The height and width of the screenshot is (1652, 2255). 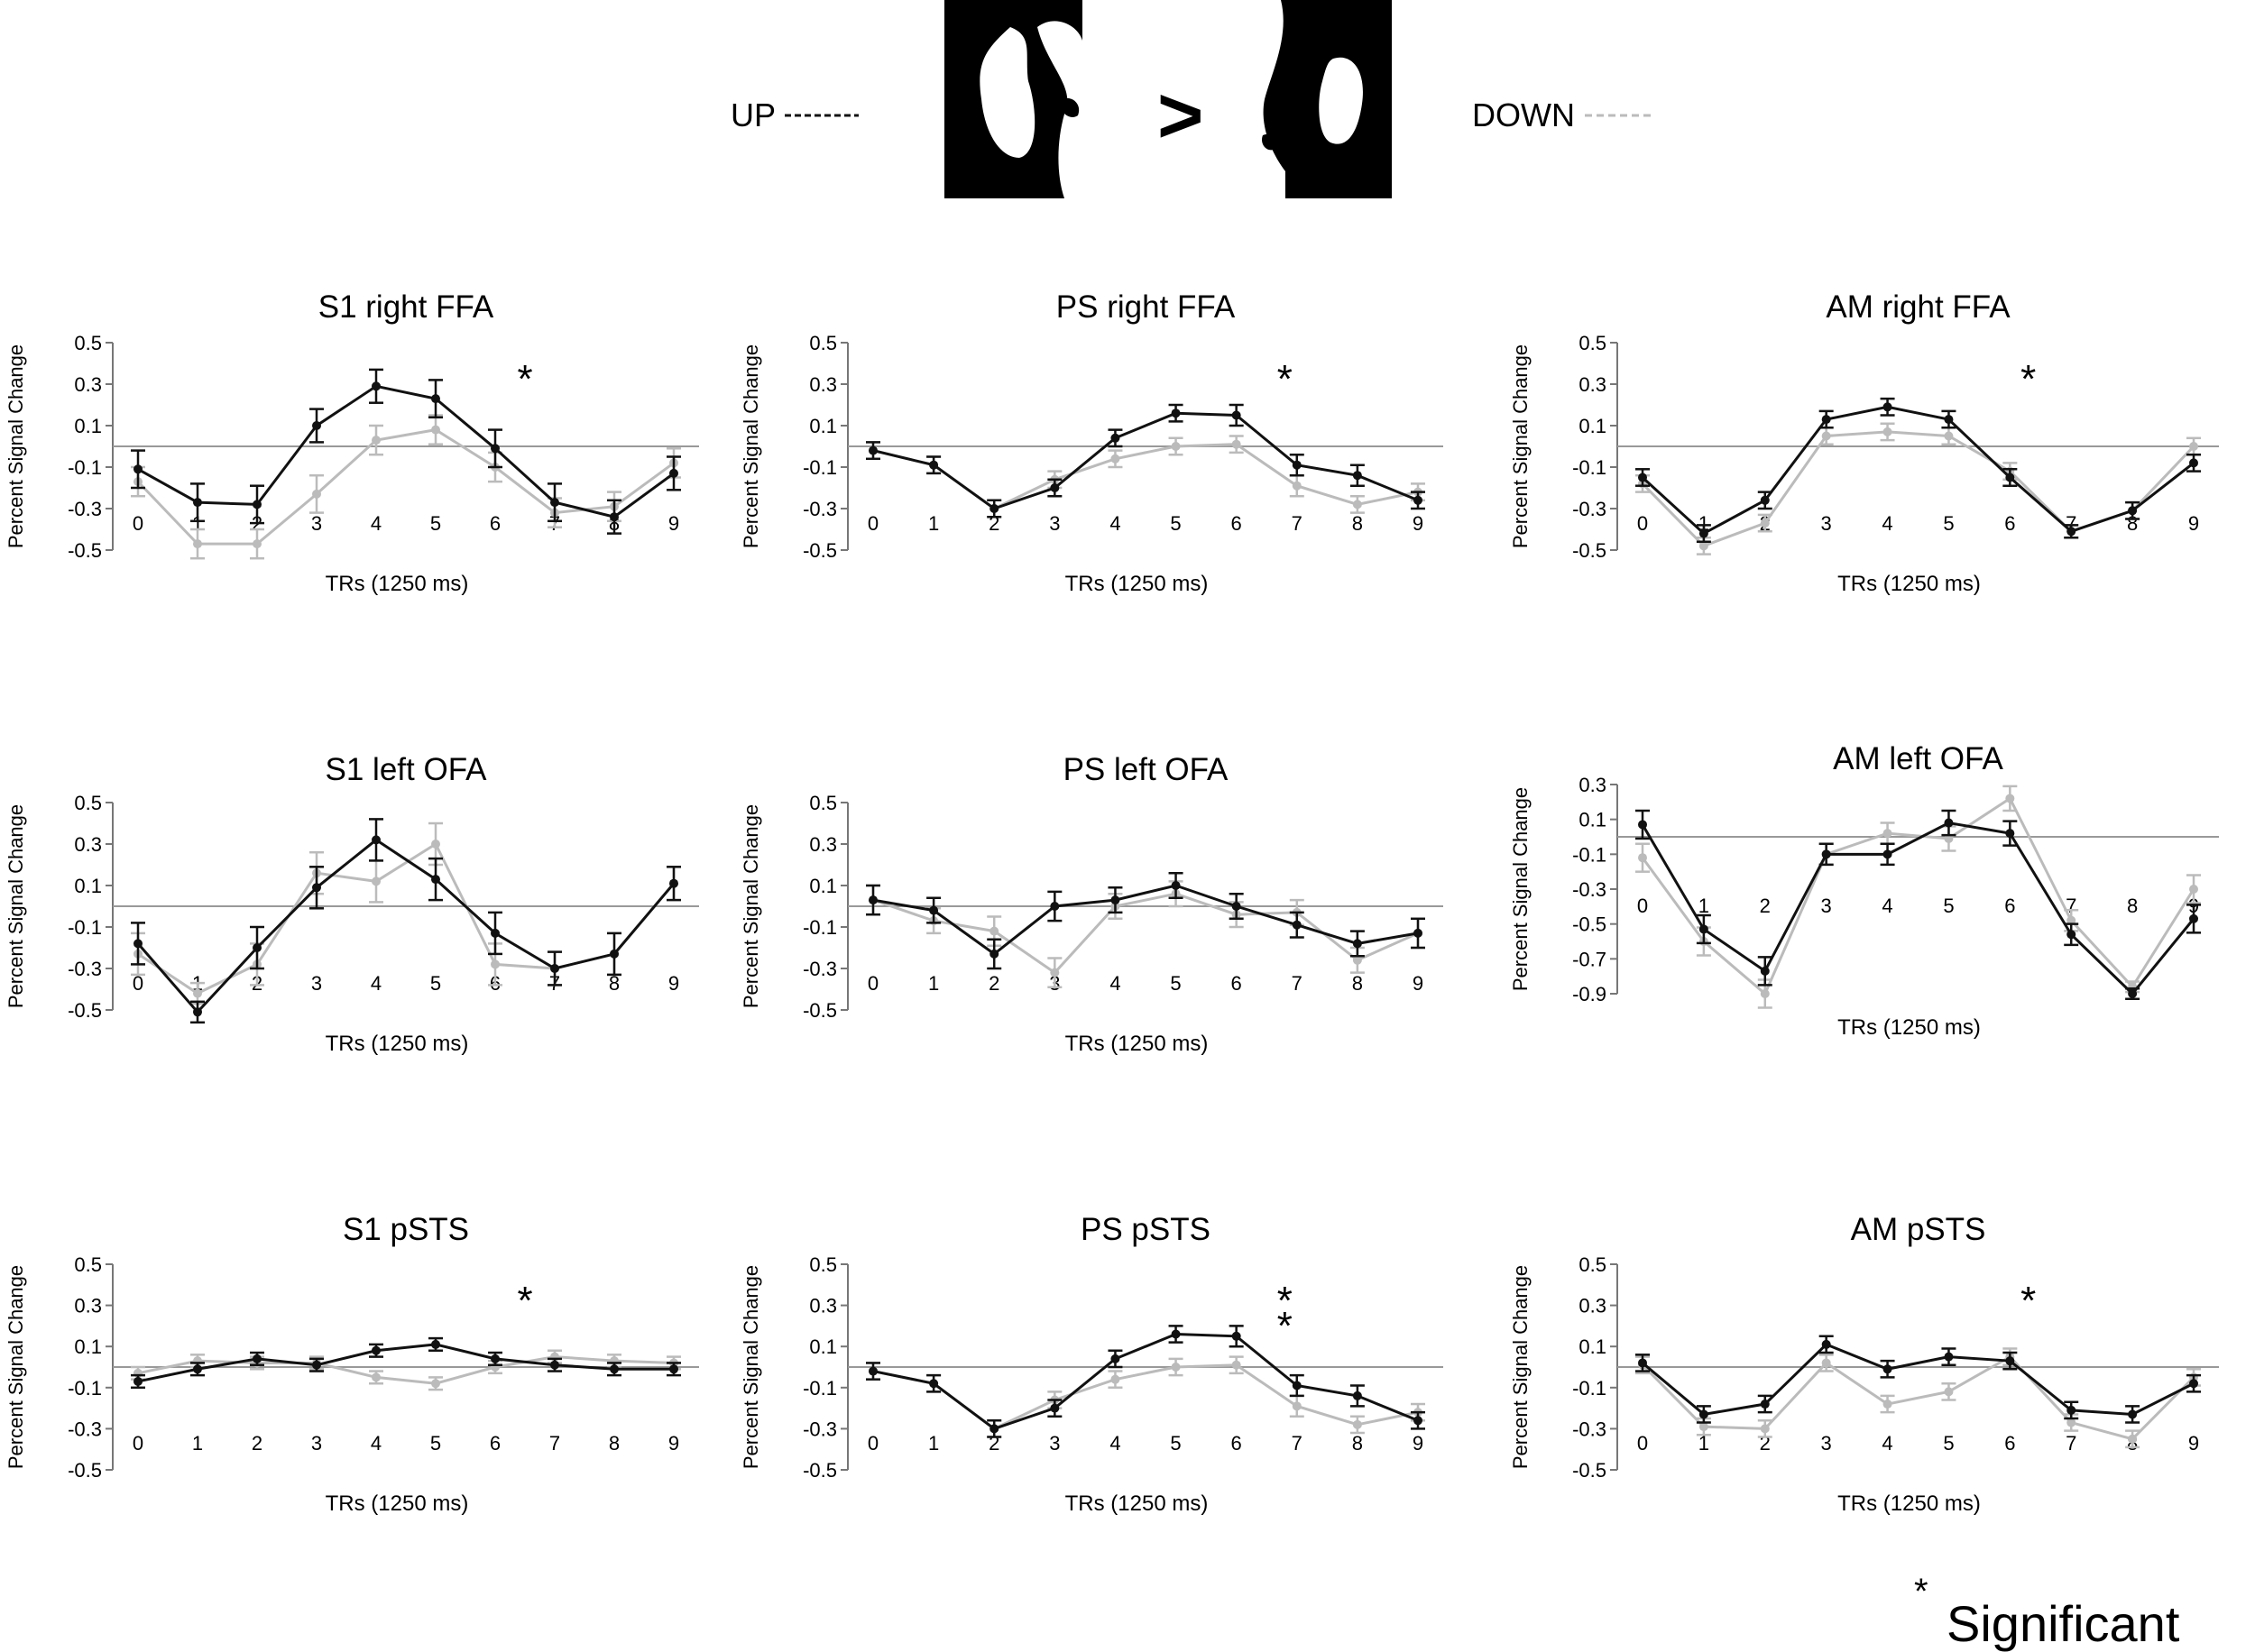 What do you see at coordinates (823, 1346) in the screenshot?
I see `y-tick-label: 0.1` at bounding box center [823, 1346].